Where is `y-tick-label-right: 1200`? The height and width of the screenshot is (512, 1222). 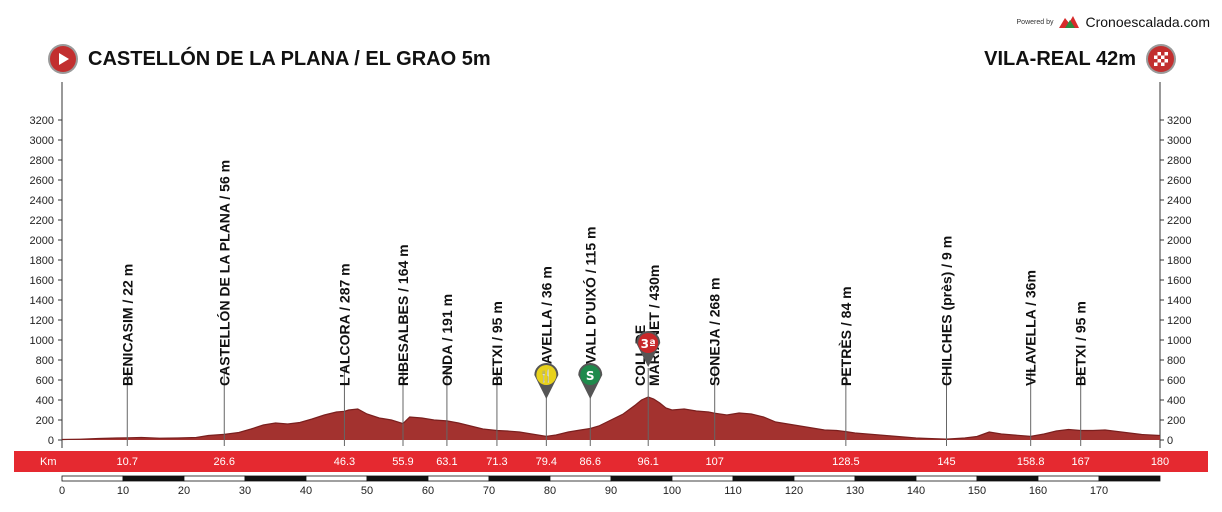 y-tick-label-right: 1200 is located at coordinates (1179, 321).